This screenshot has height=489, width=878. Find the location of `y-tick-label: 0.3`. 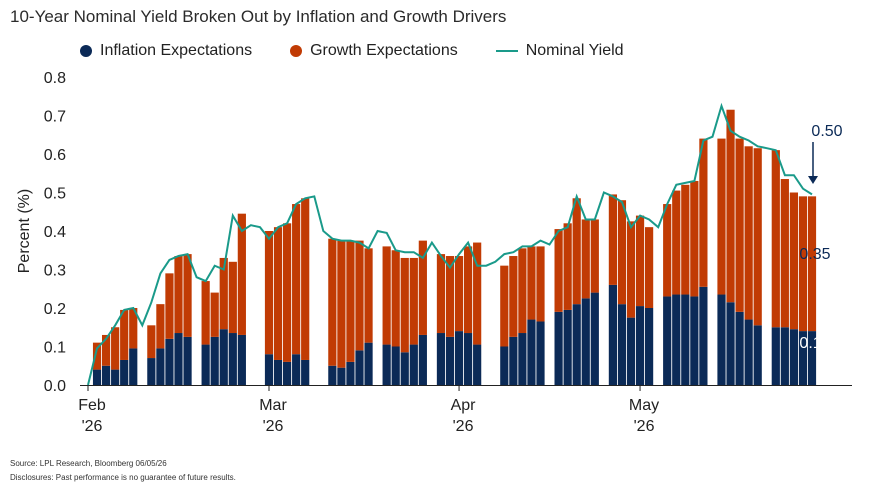

y-tick-label: 0.3 is located at coordinates (55, 271).